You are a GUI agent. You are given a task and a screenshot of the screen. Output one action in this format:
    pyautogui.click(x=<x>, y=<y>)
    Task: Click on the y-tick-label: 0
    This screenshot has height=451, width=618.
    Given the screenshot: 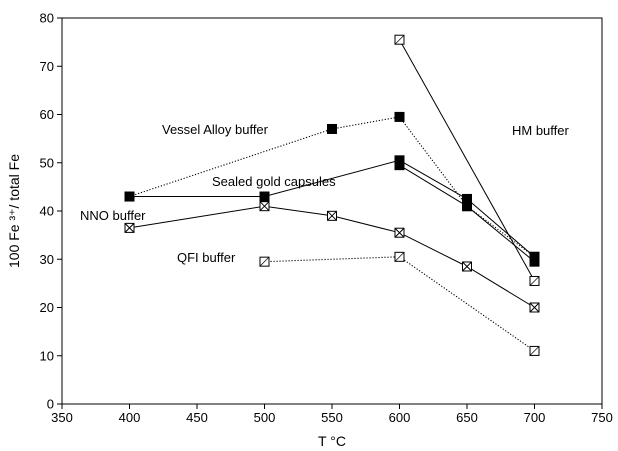 What is the action you would take?
    pyautogui.click(x=50, y=404)
    